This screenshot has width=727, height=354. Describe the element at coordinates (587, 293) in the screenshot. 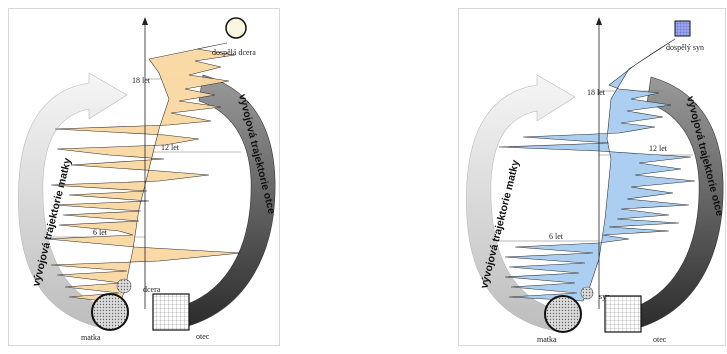

I see `child-son-circle` at that location.